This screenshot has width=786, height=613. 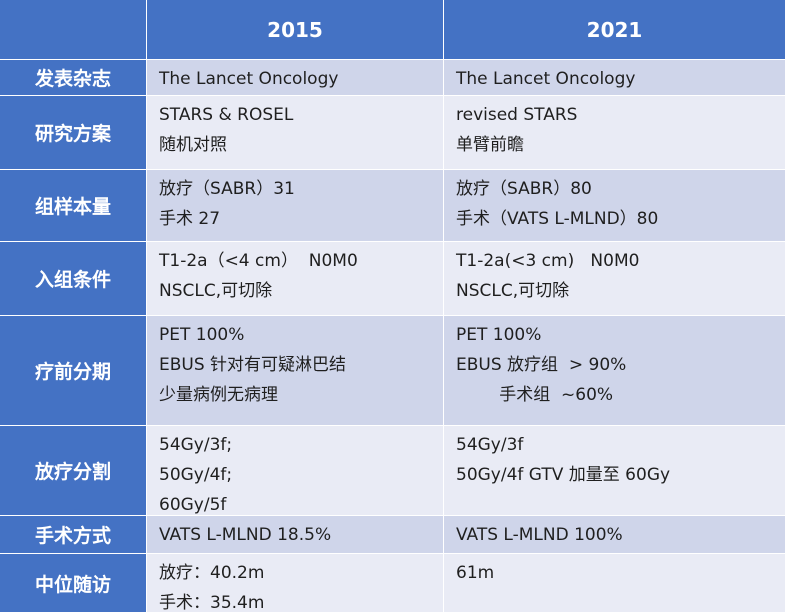 I want to click on header-corner-cell, so click(x=73, y=30).